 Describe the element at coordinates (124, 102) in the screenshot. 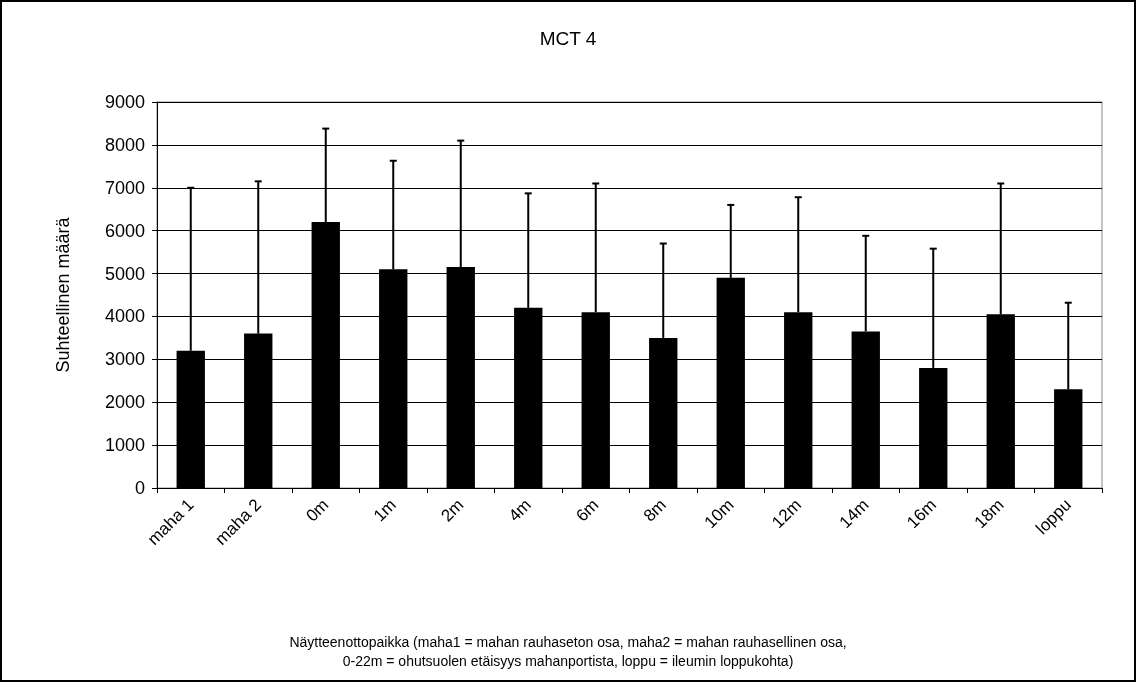

I see `y-tick-label: 9000` at that location.